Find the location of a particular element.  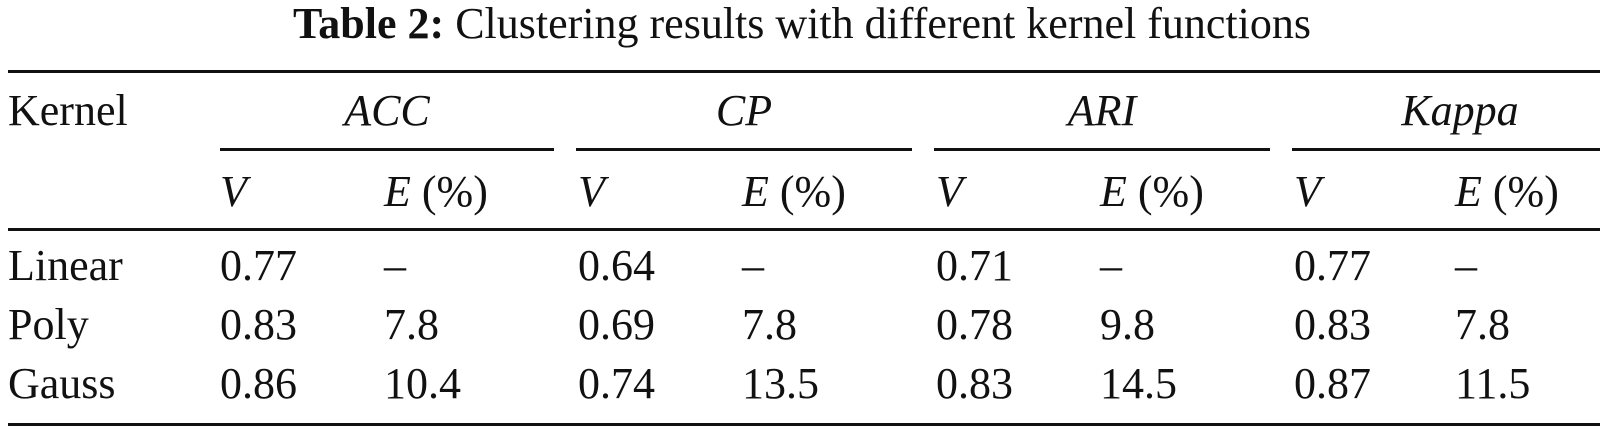

header-group-ari: ARI is located at coordinates (1102, 110).